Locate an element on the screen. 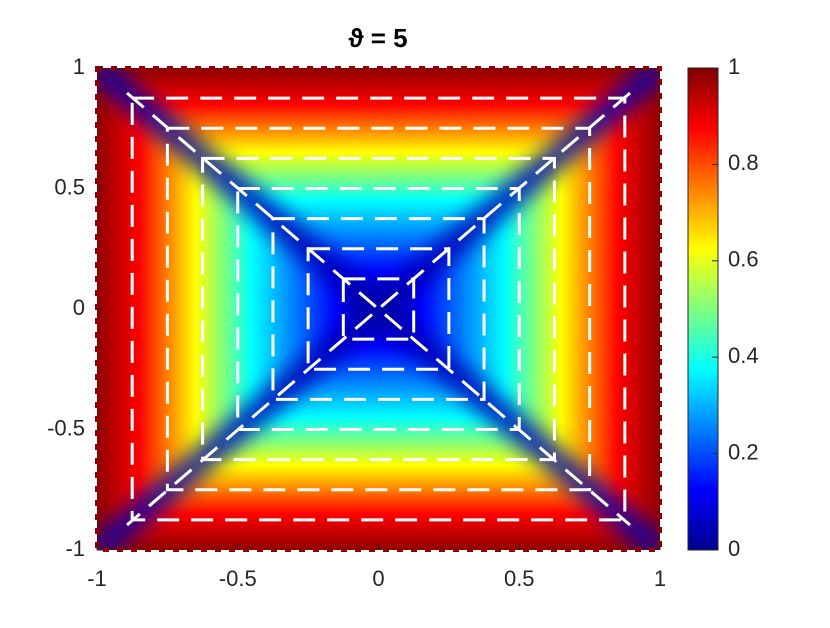  colorbar-tick-label: 0 is located at coordinates (734, 548).